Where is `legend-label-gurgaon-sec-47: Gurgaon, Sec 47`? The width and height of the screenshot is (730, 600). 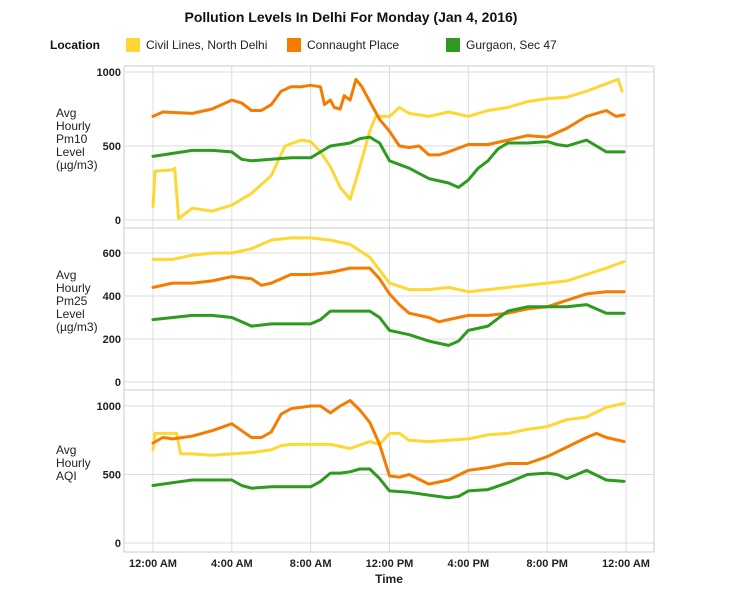 legend-label-gurgaon-sec-47: Gurgaon, Sec 47 is located at coordinates (511, 45).